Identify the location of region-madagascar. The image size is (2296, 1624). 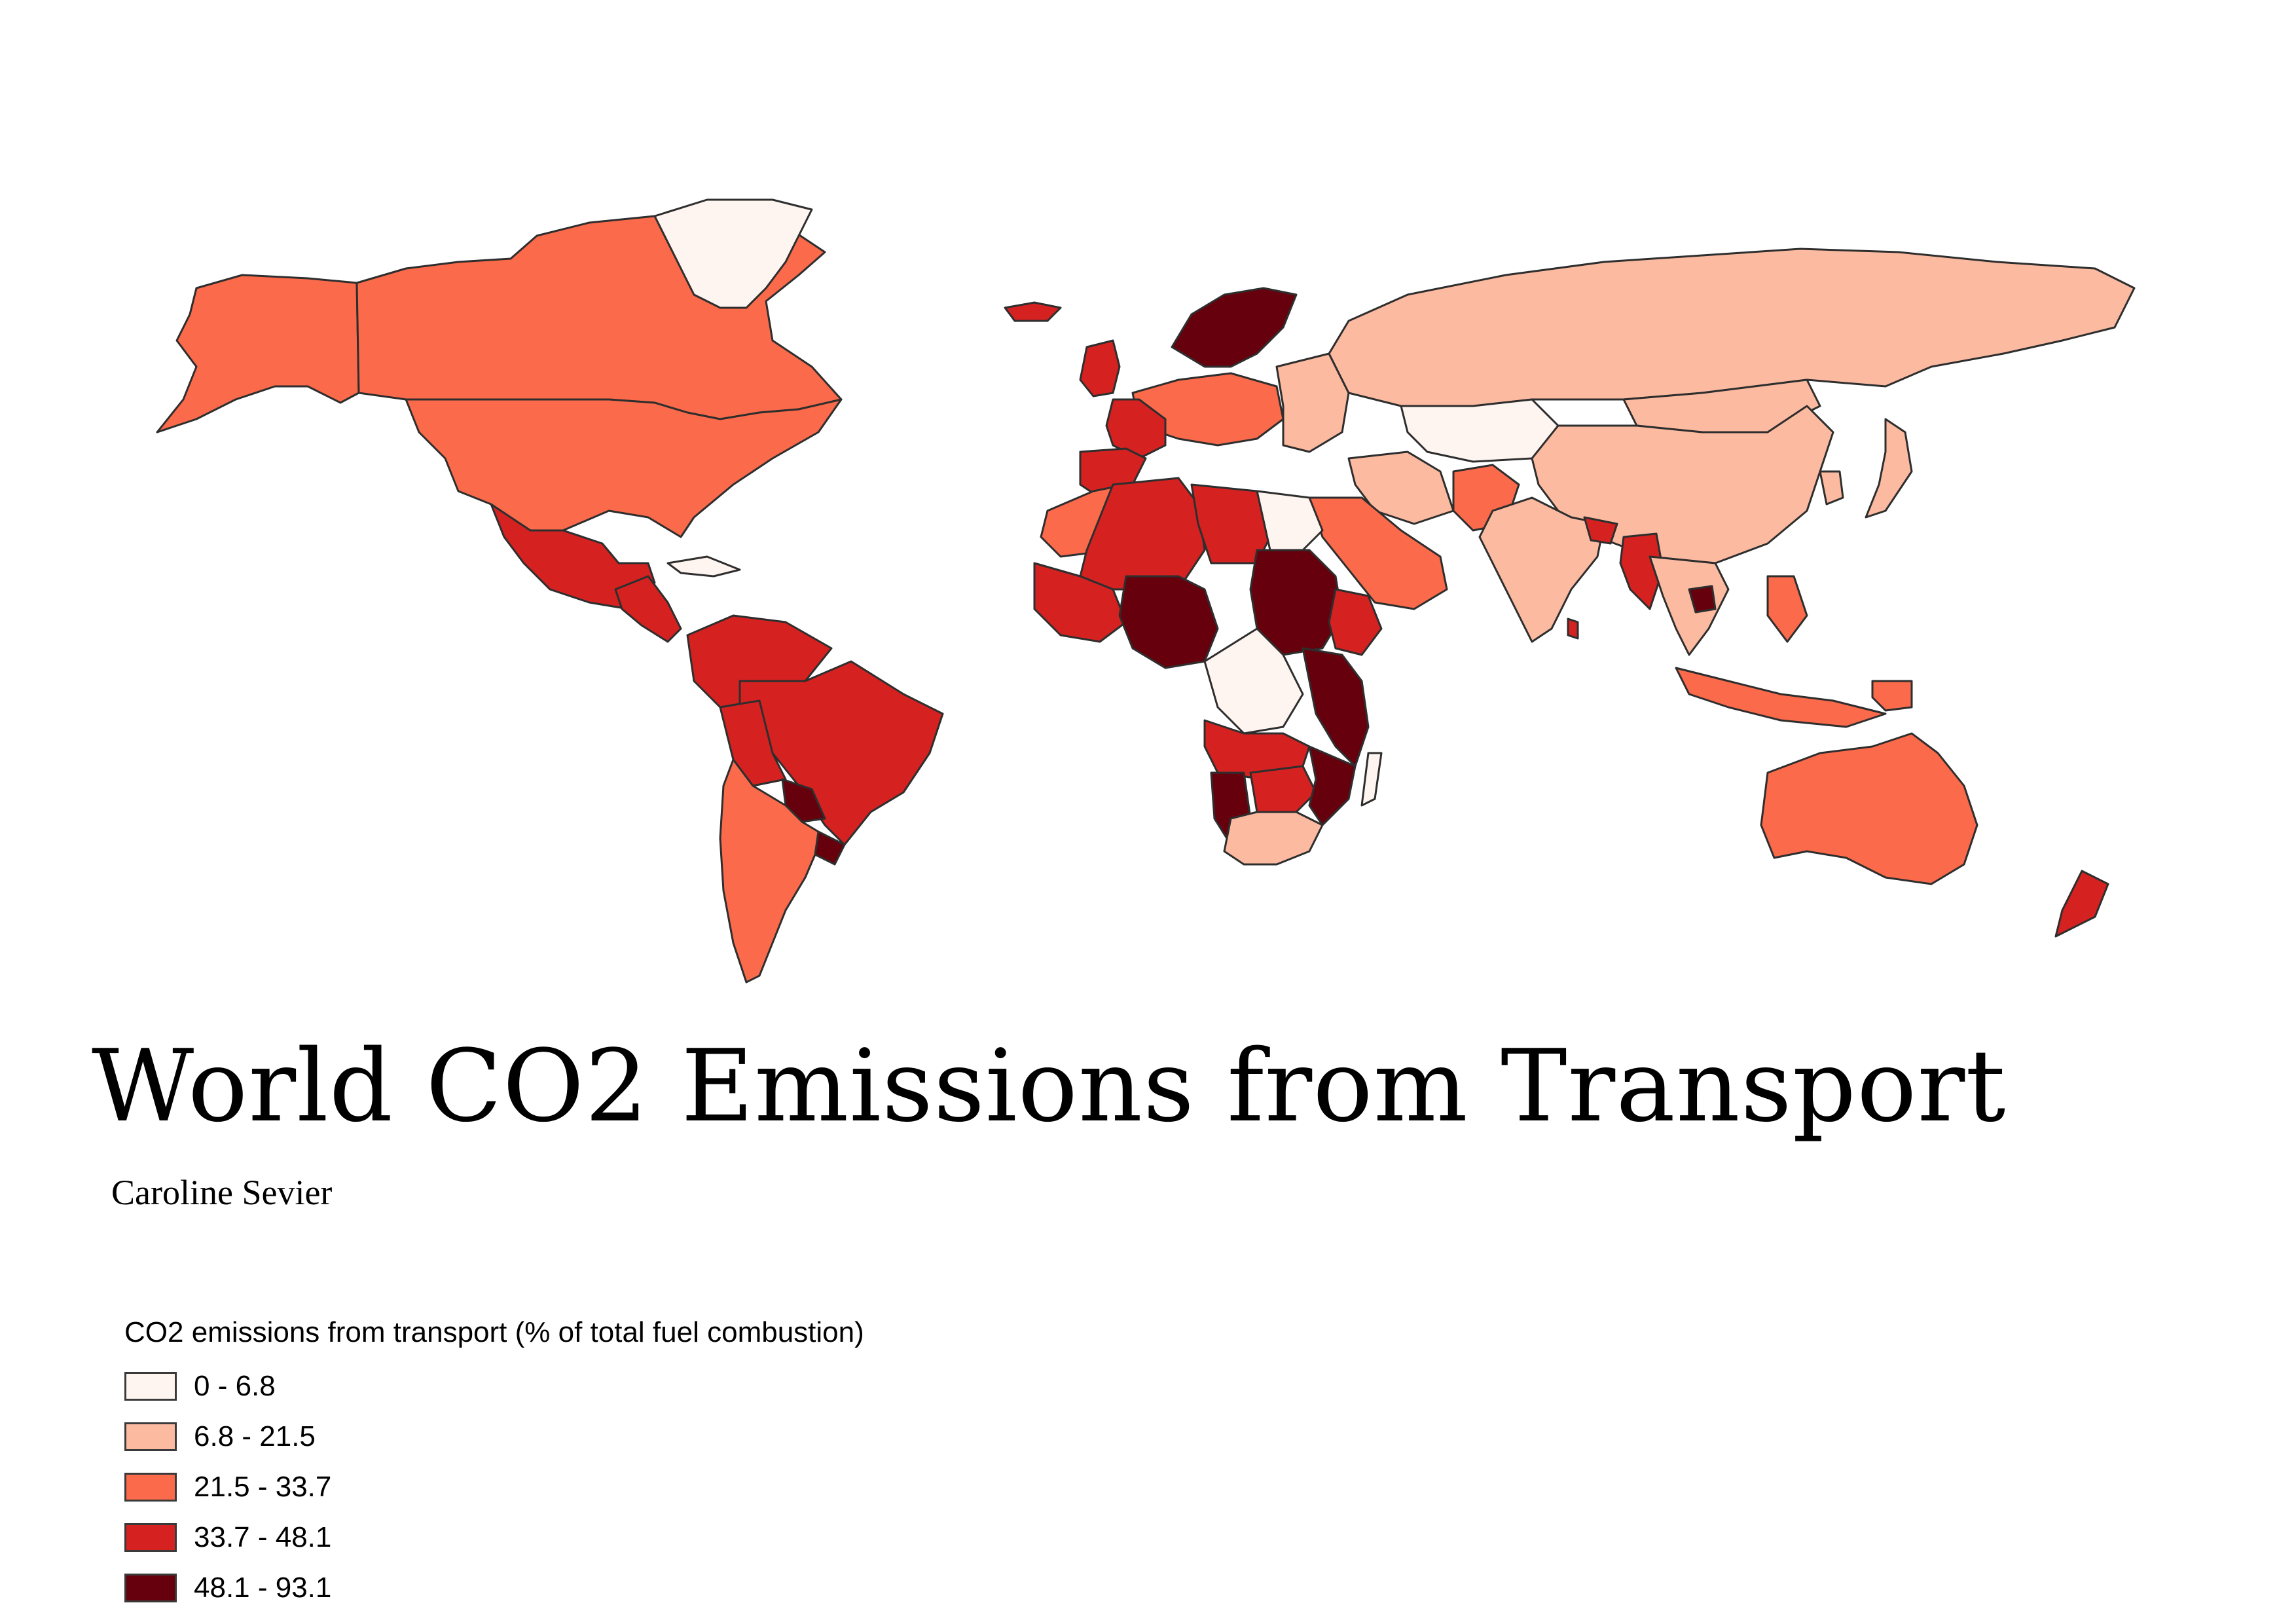
(1371, 779).